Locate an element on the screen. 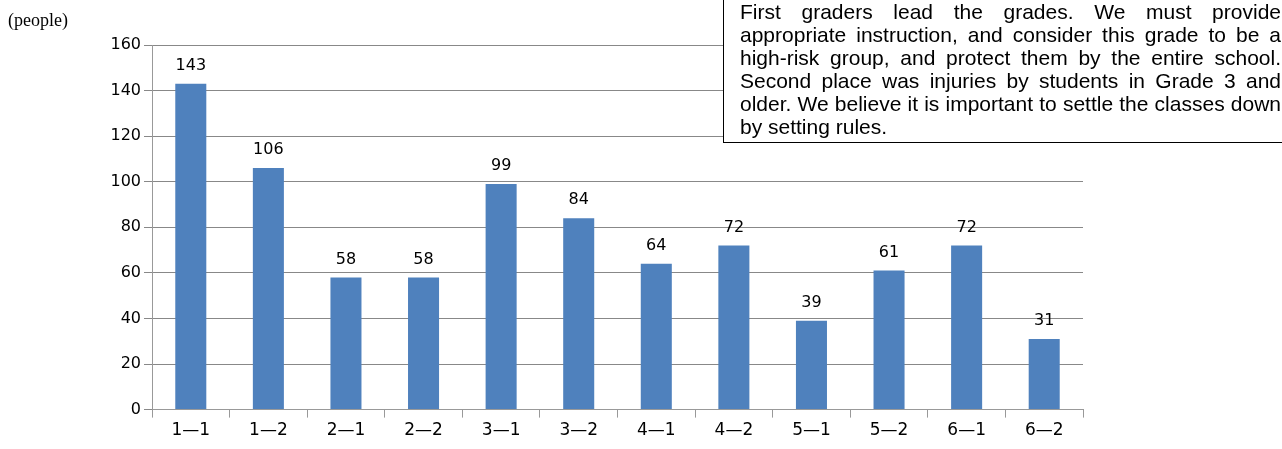  data-label: 143 is located at coordinates (191, 64).